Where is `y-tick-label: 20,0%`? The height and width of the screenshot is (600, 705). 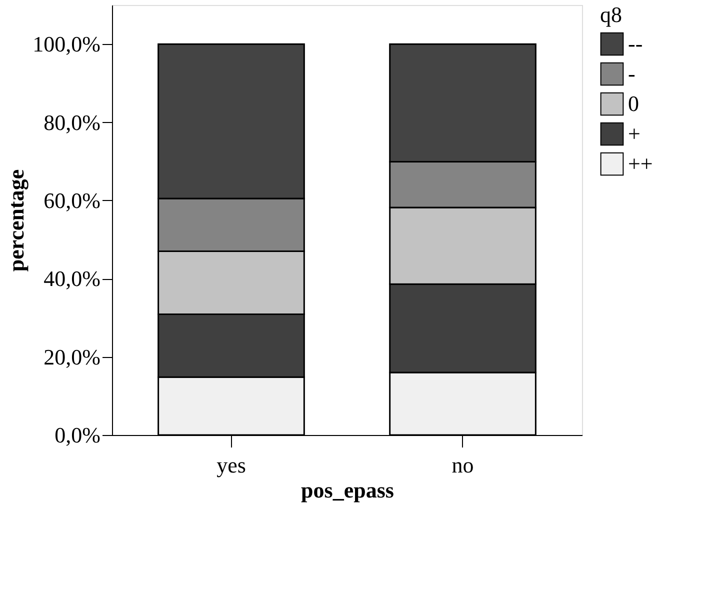
y-tick-label: 20,0% is located at coordinates (72, 357).